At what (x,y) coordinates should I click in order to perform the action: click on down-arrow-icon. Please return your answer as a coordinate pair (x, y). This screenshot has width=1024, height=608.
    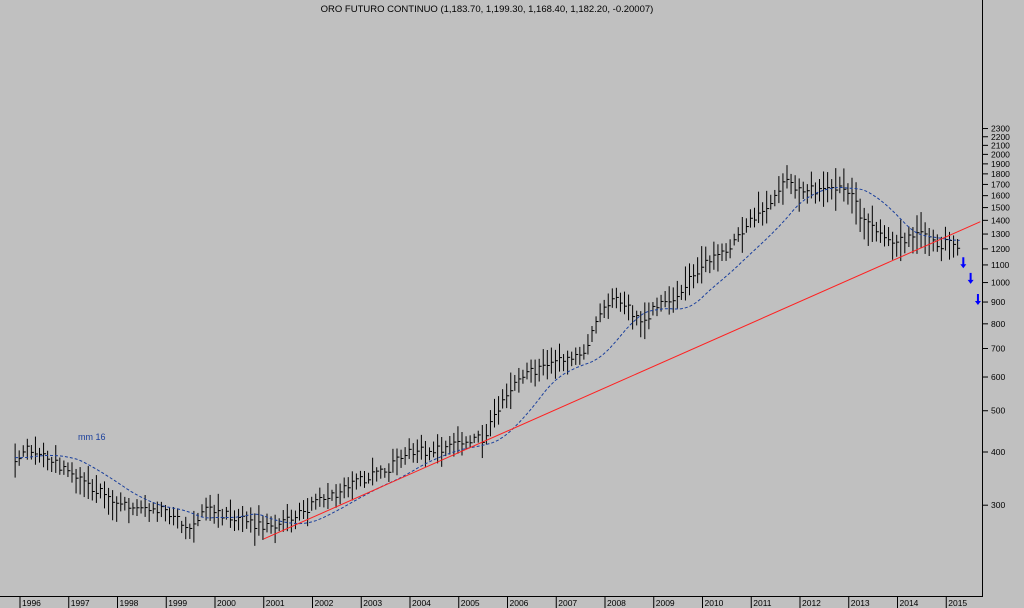
    Looking at the image, I should click on (970, 278).